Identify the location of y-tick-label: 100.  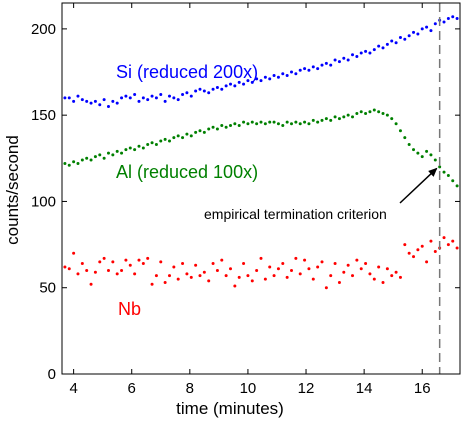
(43, 201).